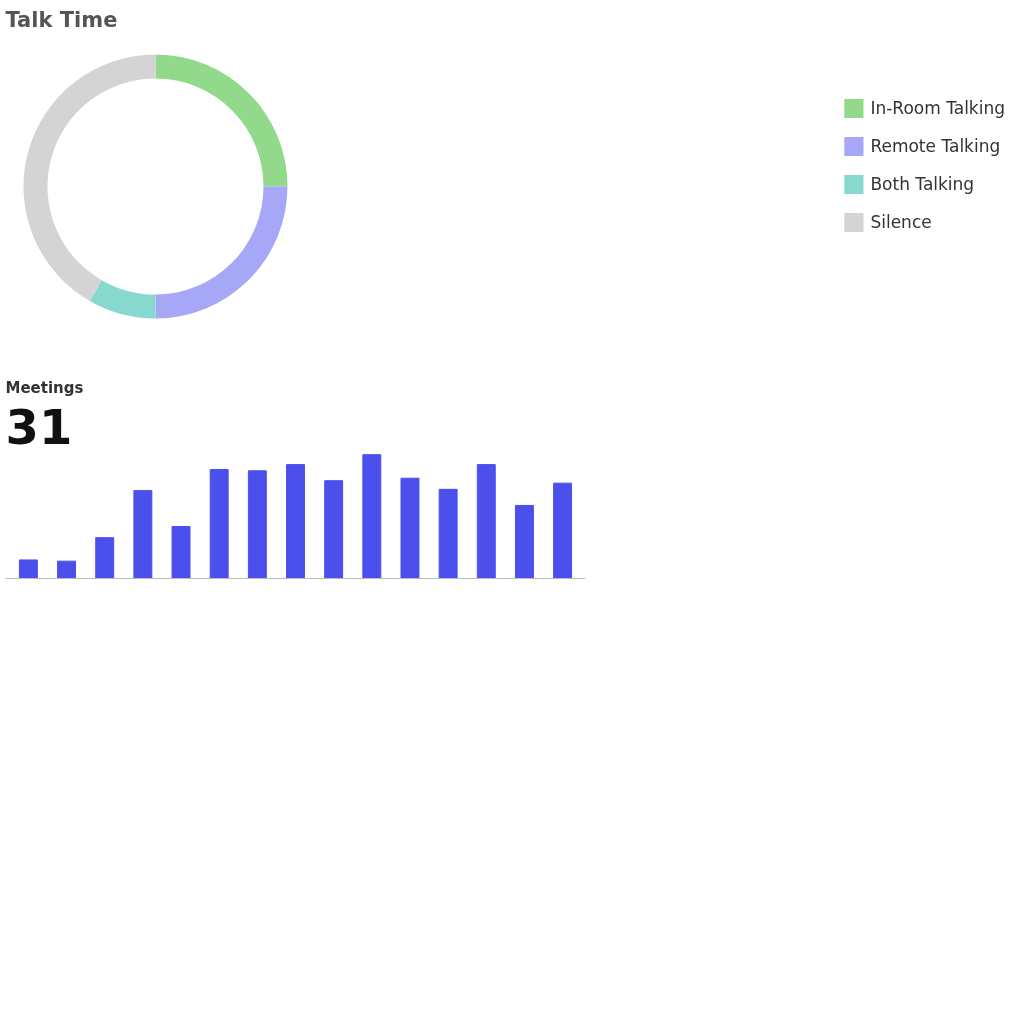  Describe the element at coordinates (61, 19) in the screenshot. I see `chart-title: Talk Time` at that location.